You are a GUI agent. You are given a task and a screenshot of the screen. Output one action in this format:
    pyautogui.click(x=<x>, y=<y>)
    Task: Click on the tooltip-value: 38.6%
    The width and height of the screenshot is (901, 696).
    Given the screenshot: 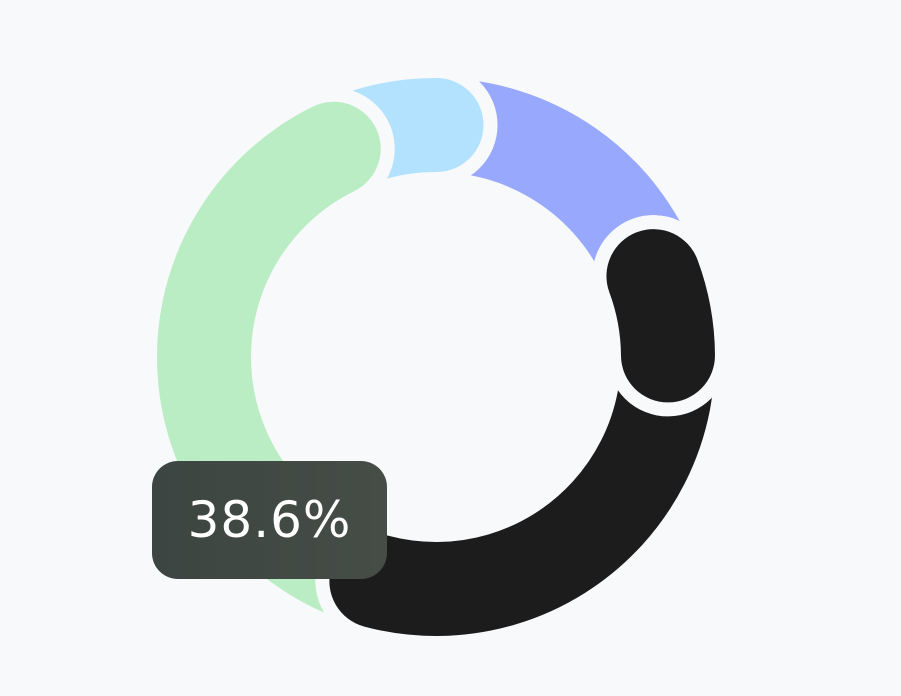 What is the action you would take?
    pyautogui.click(x=269, y=520)
    